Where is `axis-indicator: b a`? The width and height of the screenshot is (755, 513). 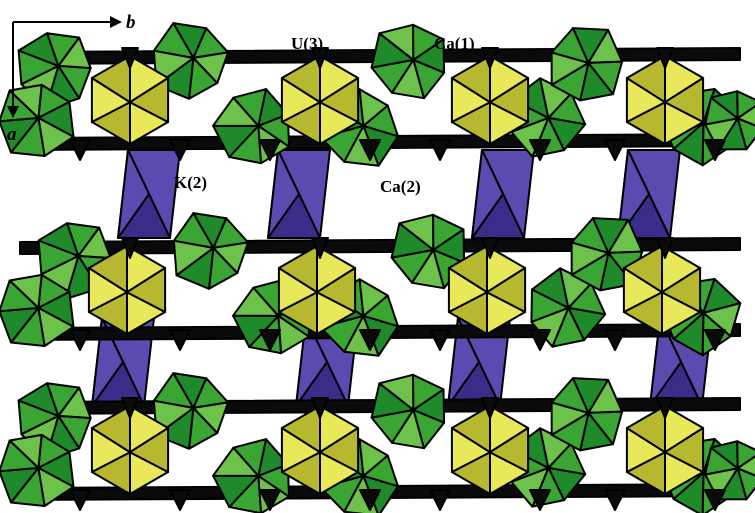
axis-indicator: b a is located at coordinates (71, 78).